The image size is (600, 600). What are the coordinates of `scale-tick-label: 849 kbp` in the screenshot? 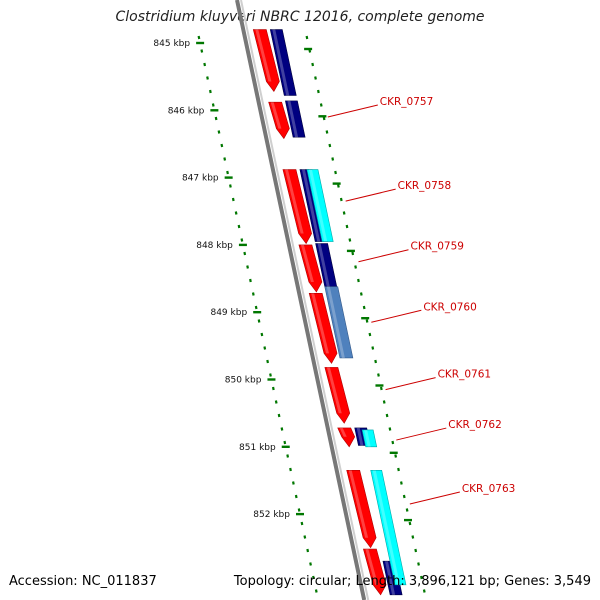 It's located at (228, 313).